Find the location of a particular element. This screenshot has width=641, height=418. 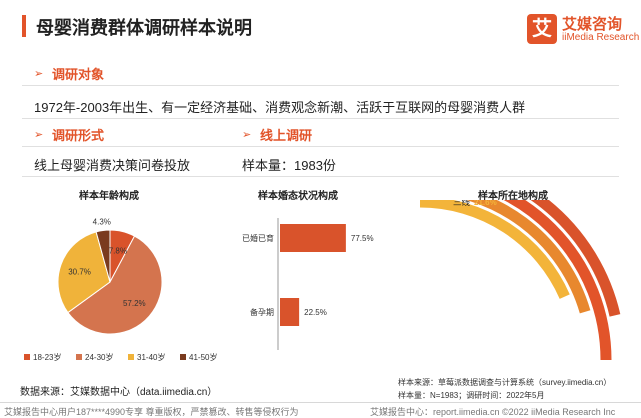

sample-source-note: 样本来源：草莓派数据调查与计算系统（survey.iimedia.cn） is located at coordinates (505, 382).